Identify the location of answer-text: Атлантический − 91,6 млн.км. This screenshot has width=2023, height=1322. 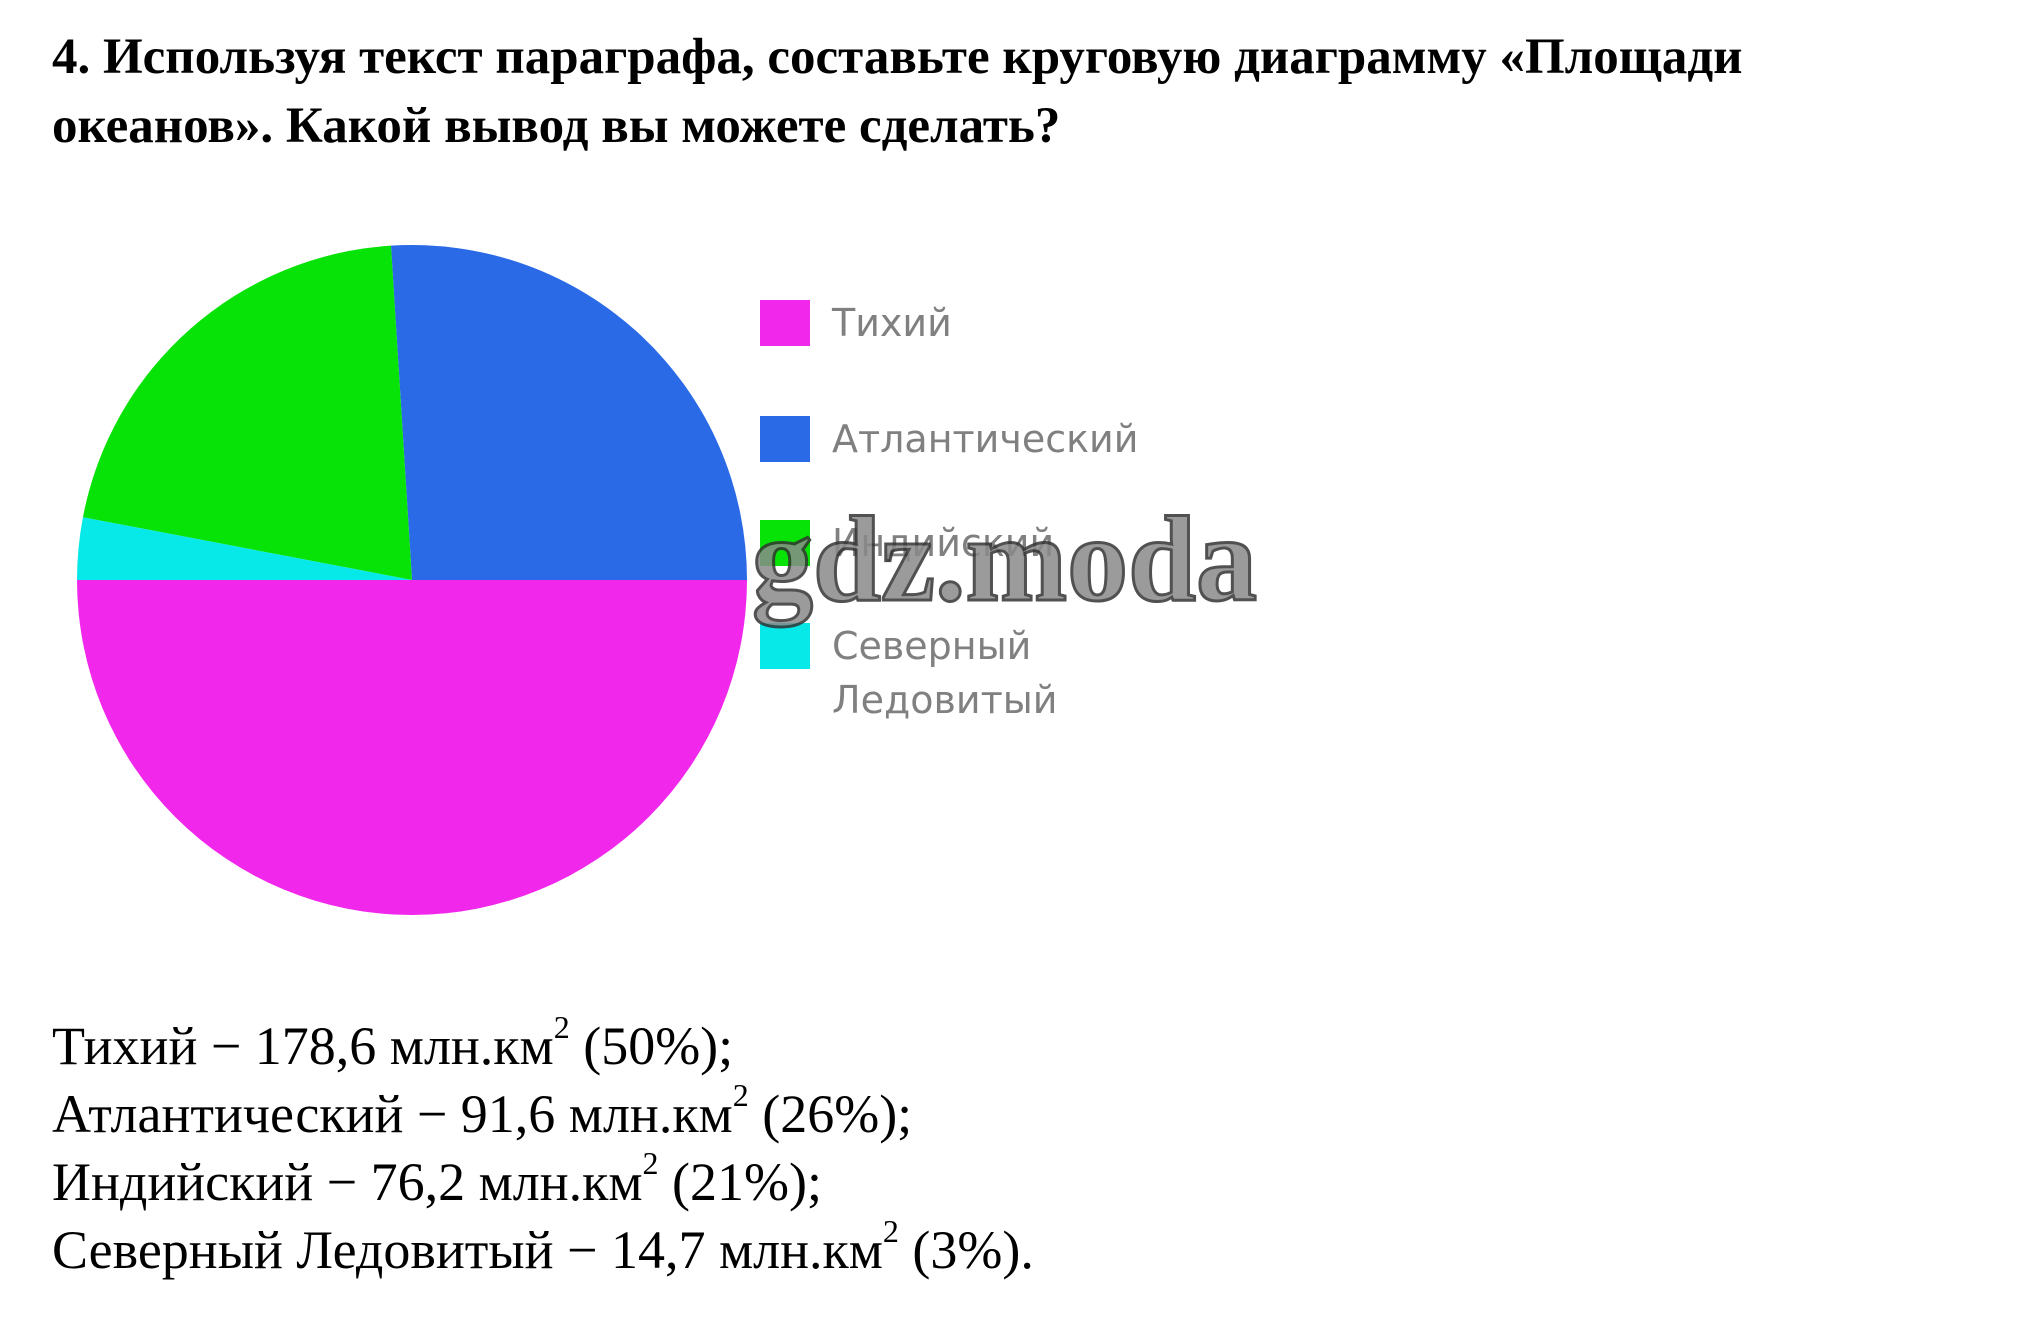
(392, 1114).